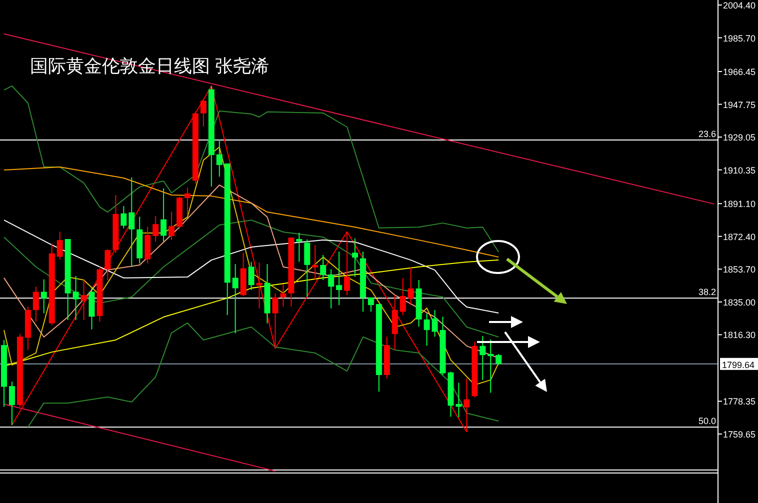 Image resolution: width=758 pixels, height=503 pixels. Describe the element at coordinates (739, 237) in the screenshot. I see `y-tick-label: 1872.40` at that location.